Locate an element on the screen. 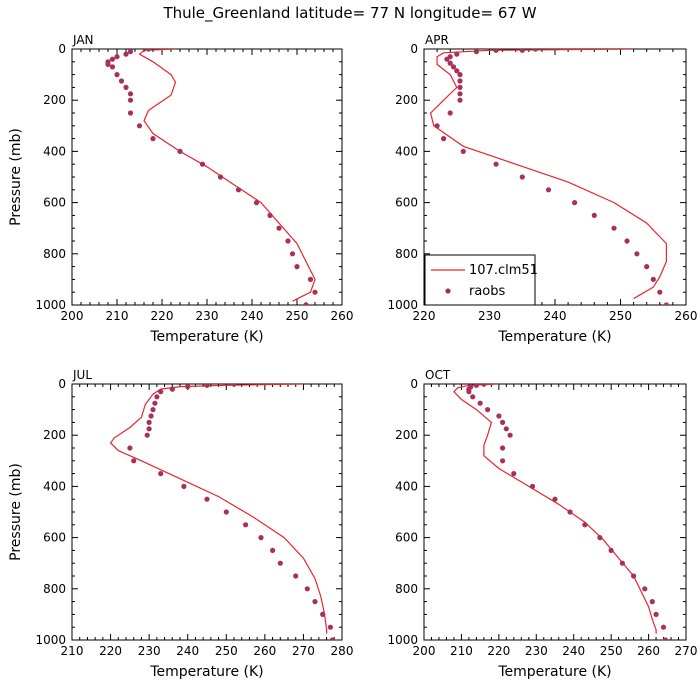 The height and width of the screenshot is (700, 700). y-tick-label-jan: 0 is located at coordinates (62, 49).